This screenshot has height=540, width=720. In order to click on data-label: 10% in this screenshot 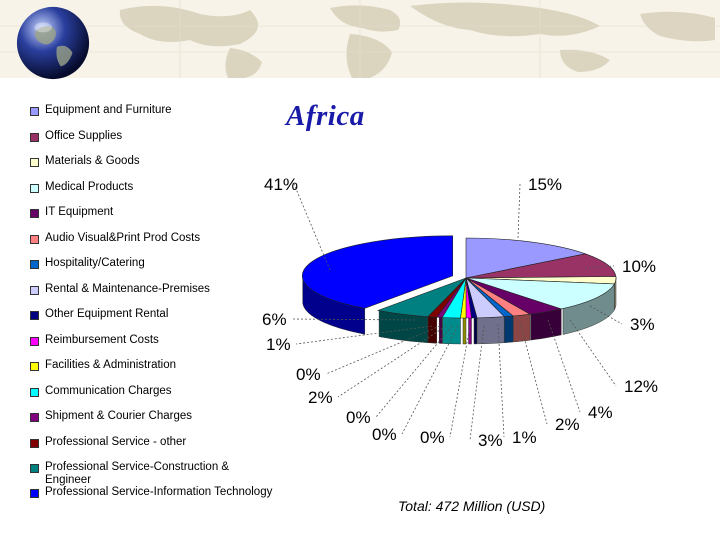, I will do `click(639, 266)`.